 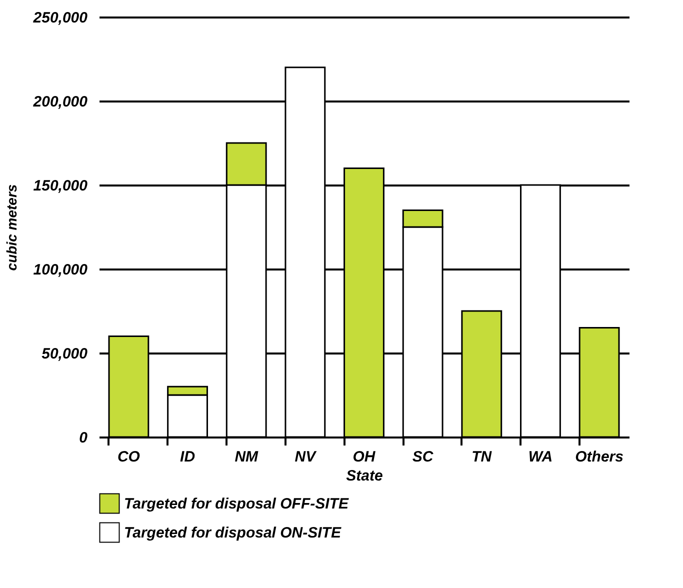 I want to click on y-tick-label: 200,000, so click(x=60, y=102).